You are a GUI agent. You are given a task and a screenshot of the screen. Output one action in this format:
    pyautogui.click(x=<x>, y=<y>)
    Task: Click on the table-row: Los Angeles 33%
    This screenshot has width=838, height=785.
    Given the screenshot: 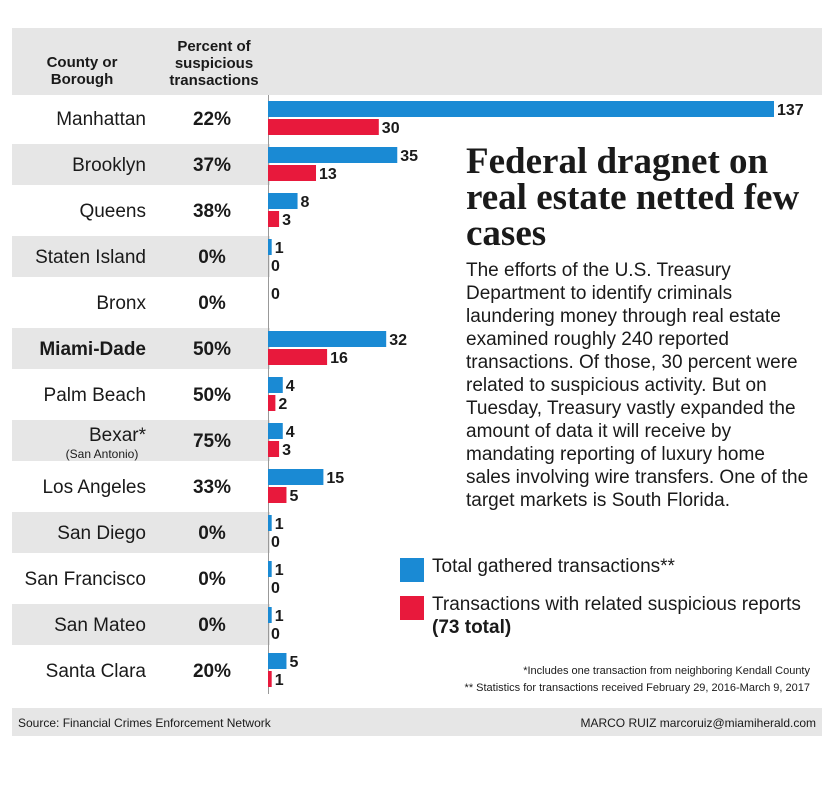 What is the action you would take?
    pyautogui.click(x=141, y=486)
    